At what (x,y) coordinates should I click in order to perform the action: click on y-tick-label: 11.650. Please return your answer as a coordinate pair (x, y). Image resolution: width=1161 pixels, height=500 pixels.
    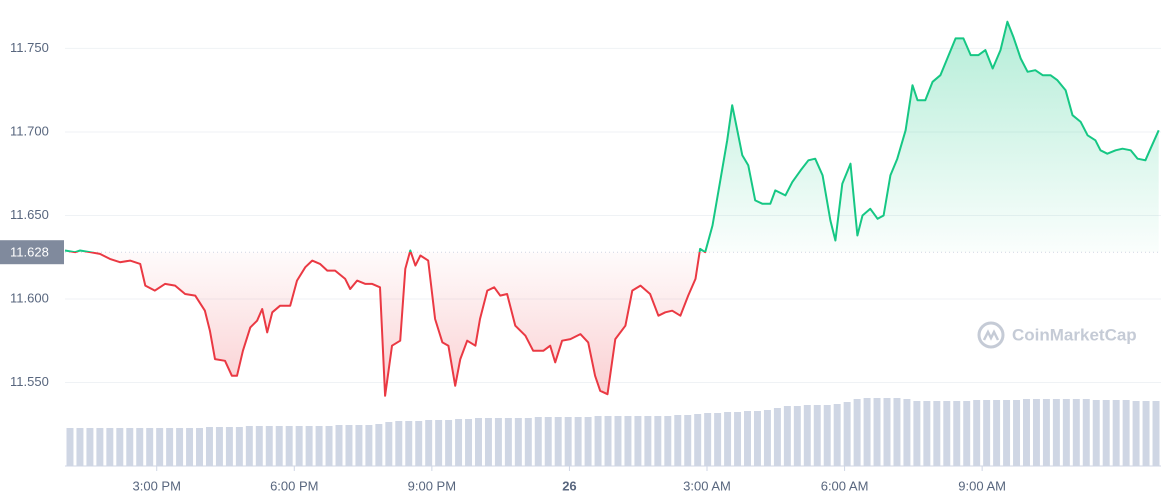
    Looking at the image, I should click on (29, 214).